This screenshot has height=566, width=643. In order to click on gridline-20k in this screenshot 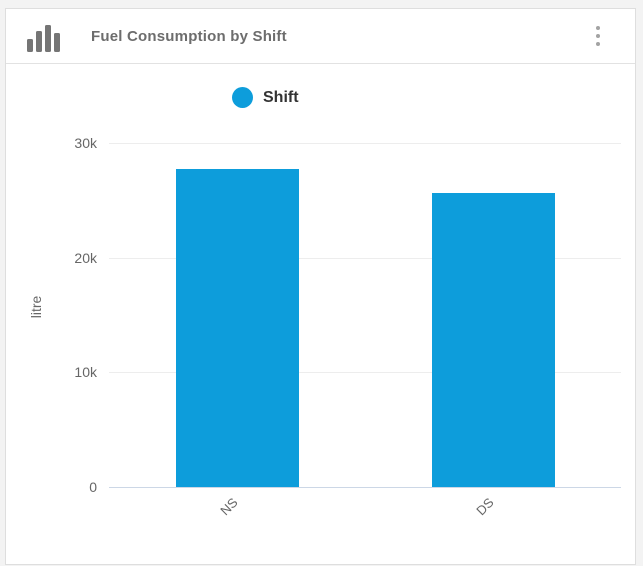, I will do `click(365, 258)`.